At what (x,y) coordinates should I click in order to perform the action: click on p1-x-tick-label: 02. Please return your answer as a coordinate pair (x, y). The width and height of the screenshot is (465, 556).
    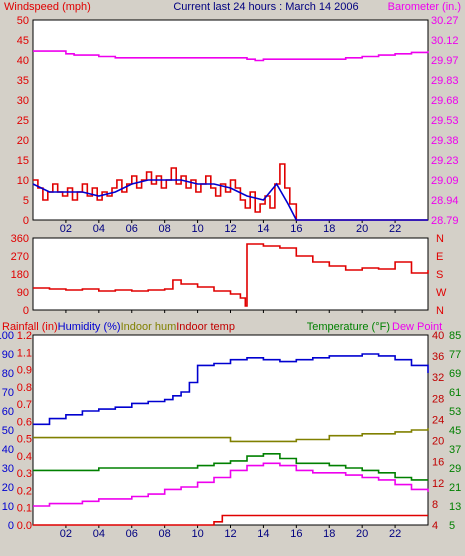
    Looking at the image, I should click on (66, 229).